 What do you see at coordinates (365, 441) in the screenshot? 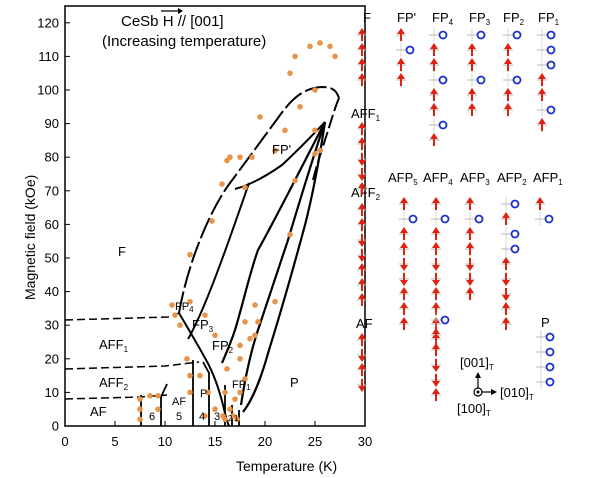
I see `x-tick-label: 30` at bounding box center [365, 441].